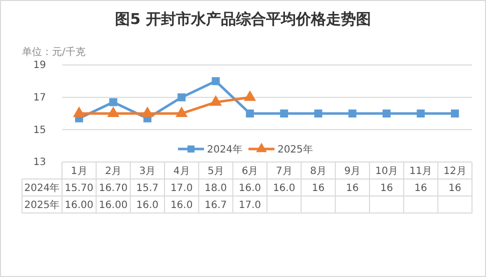 This screenshot has height=277, width=486. Describe the element at coordinates (215, 205) in the screenshot. I see `data-label: 16.7` at that location.